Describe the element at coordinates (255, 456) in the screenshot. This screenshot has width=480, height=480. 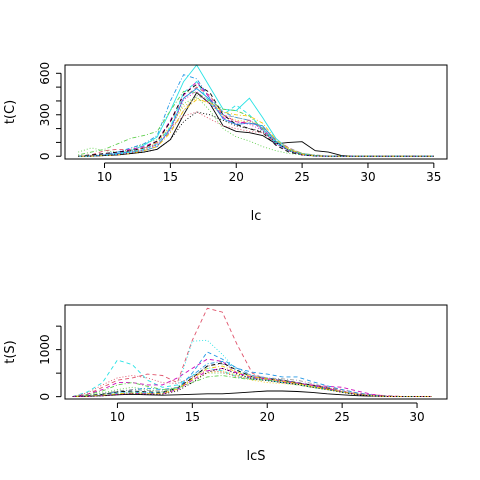
I see `bottom-x-axis-label: lcS` at that location.